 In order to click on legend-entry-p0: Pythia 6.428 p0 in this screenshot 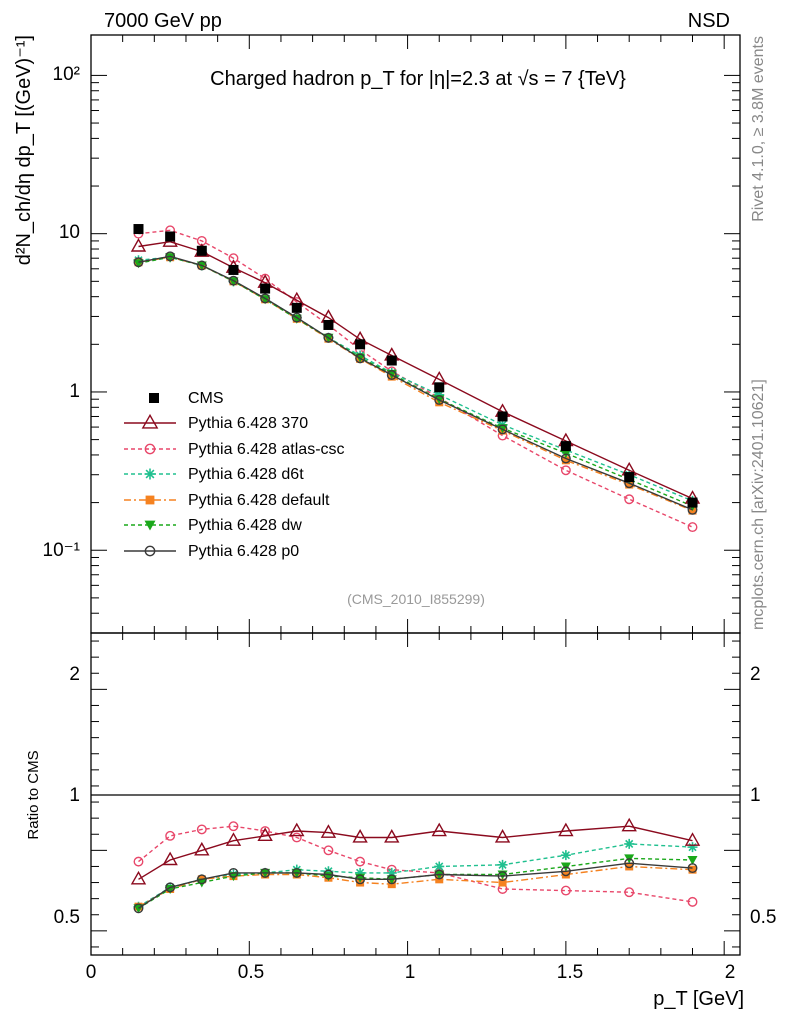, I will do `click(243, 551)`.